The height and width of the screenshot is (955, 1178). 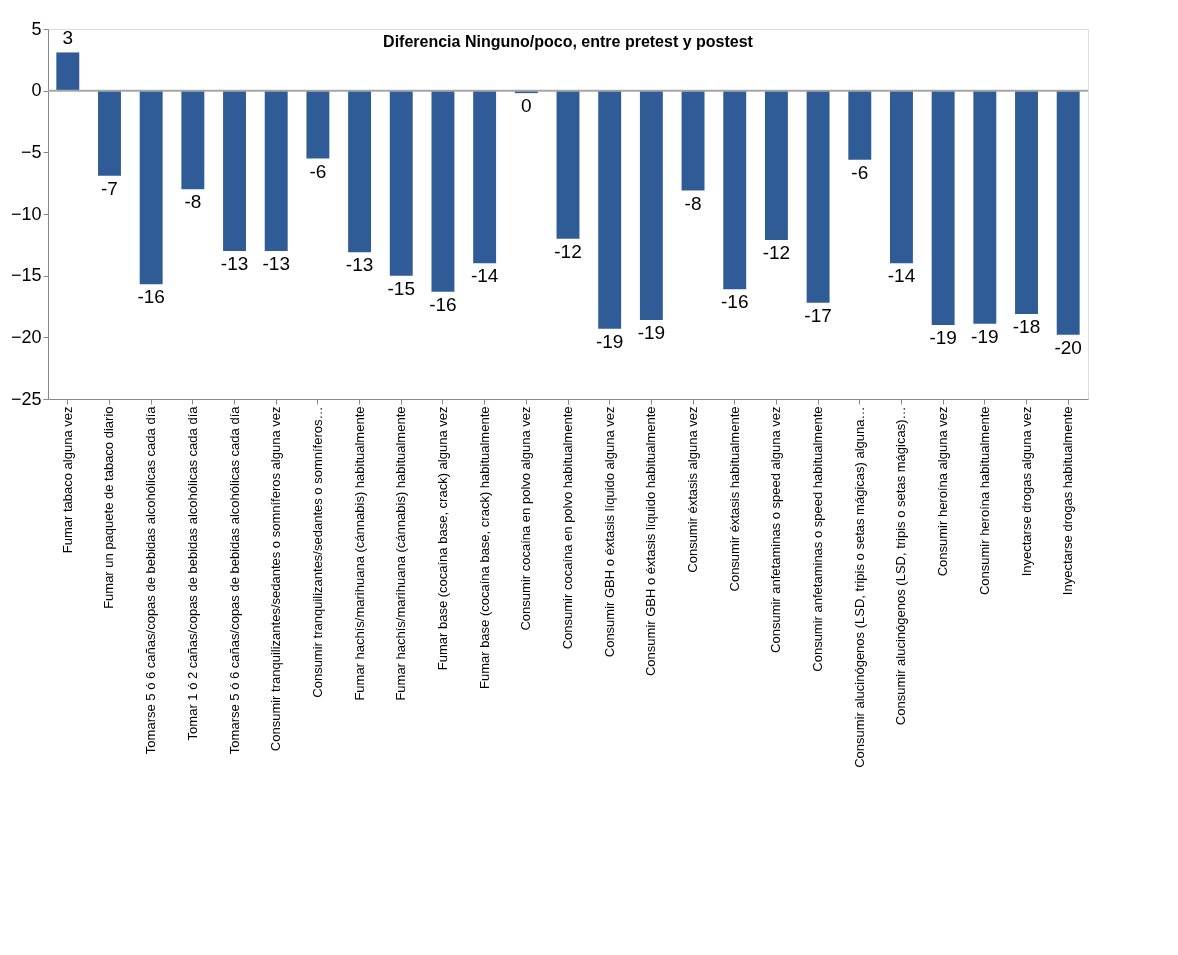 What do you see at coordinates (26, 398) in the screenshot?
I see `y-tick-label: −25` at bounding box center [26, 398].